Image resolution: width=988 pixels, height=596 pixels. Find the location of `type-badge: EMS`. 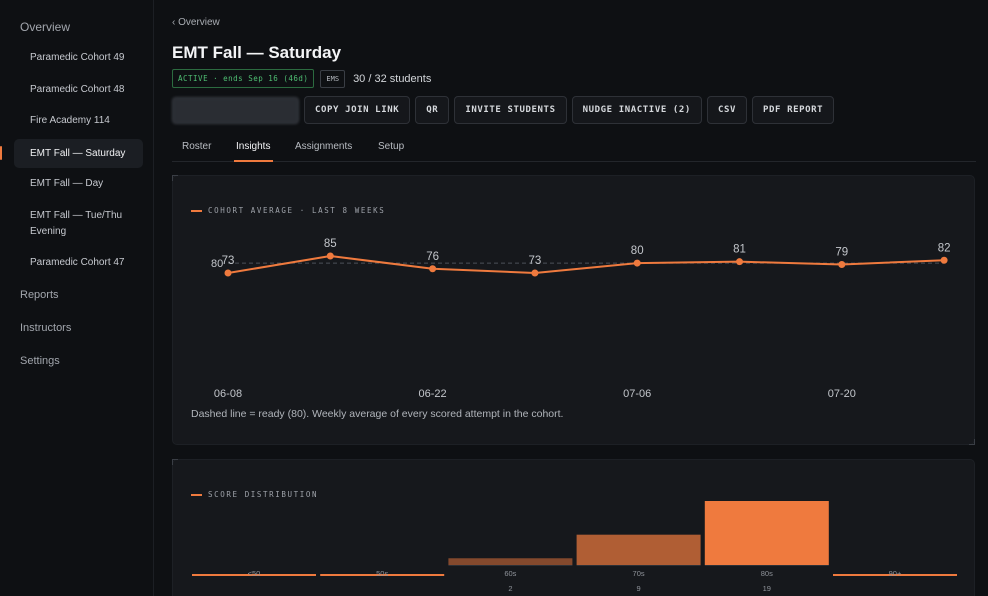

type-badge: EMS is located at coordinates (333, 78).